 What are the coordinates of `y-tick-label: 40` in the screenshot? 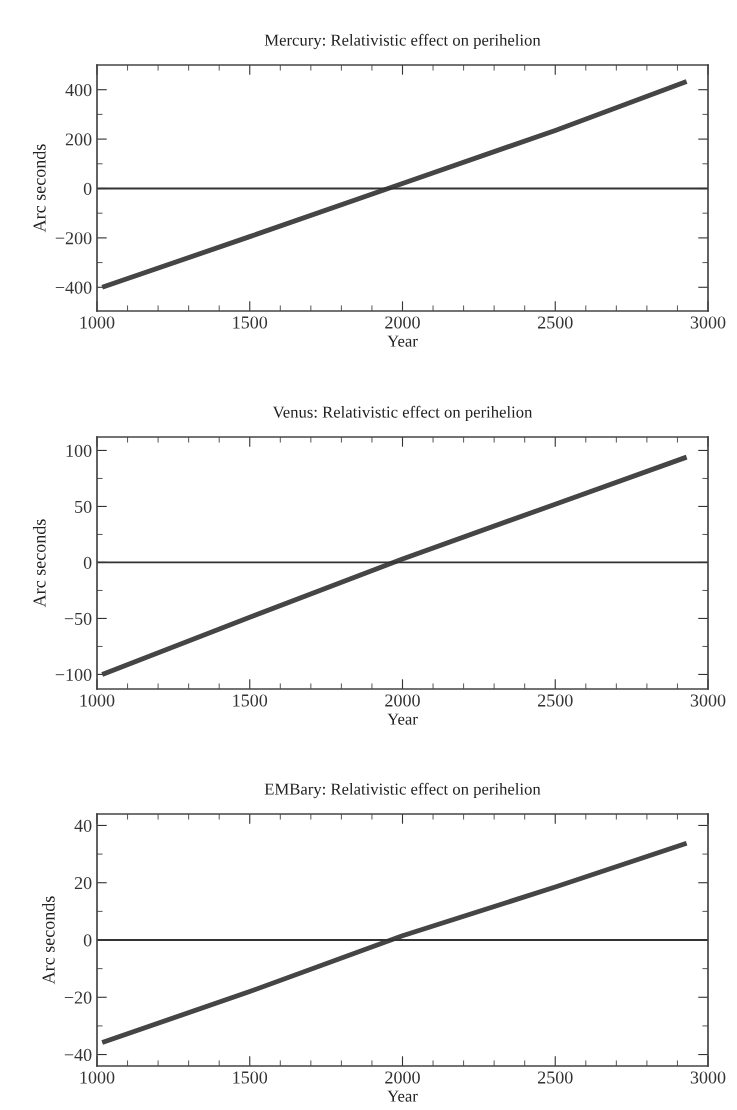 It's located at (83, 825).